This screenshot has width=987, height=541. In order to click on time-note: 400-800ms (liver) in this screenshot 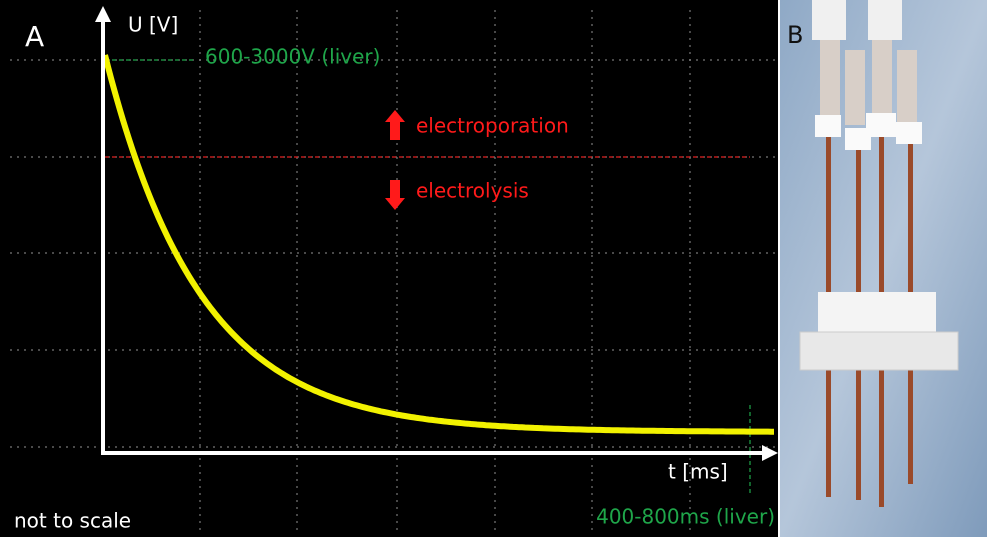, I will do `click(685, 517)`.